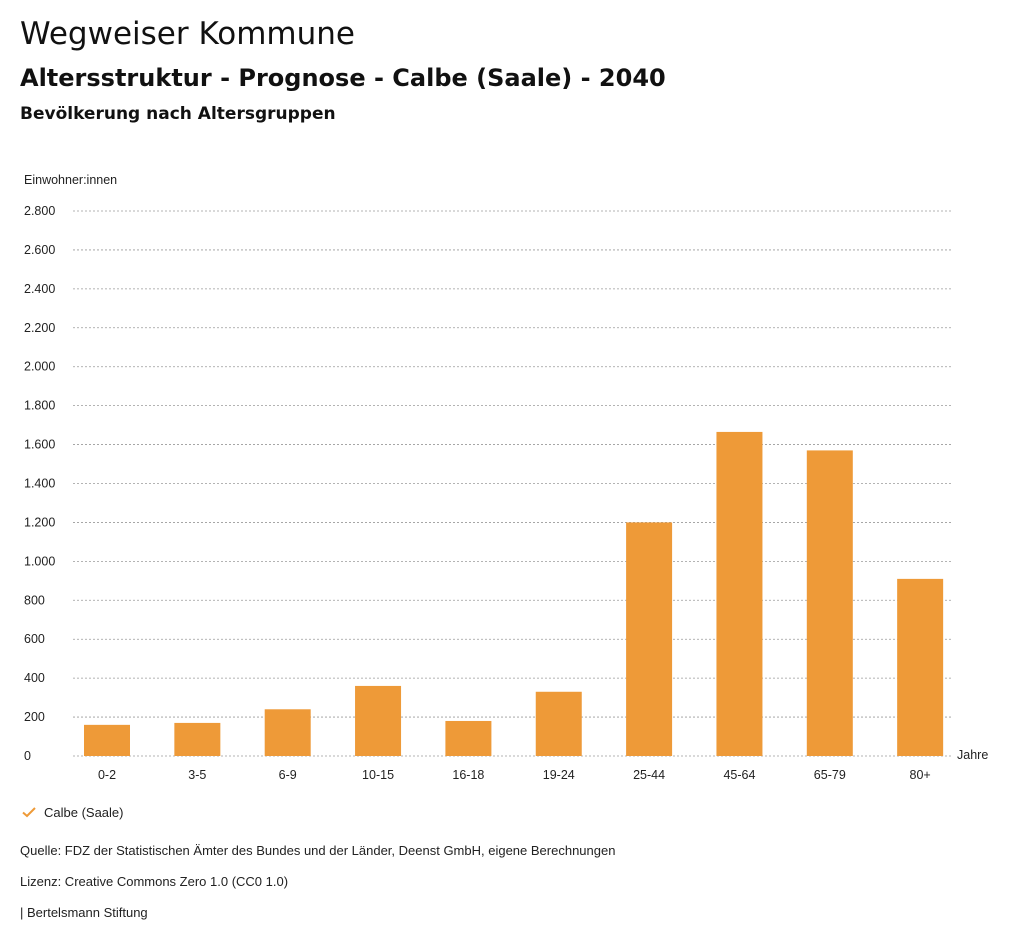  What do you see at coordinates (39, 211) in the screenshot?
I see `y-tick-label: 2.800` at bounding box center [39, 211].